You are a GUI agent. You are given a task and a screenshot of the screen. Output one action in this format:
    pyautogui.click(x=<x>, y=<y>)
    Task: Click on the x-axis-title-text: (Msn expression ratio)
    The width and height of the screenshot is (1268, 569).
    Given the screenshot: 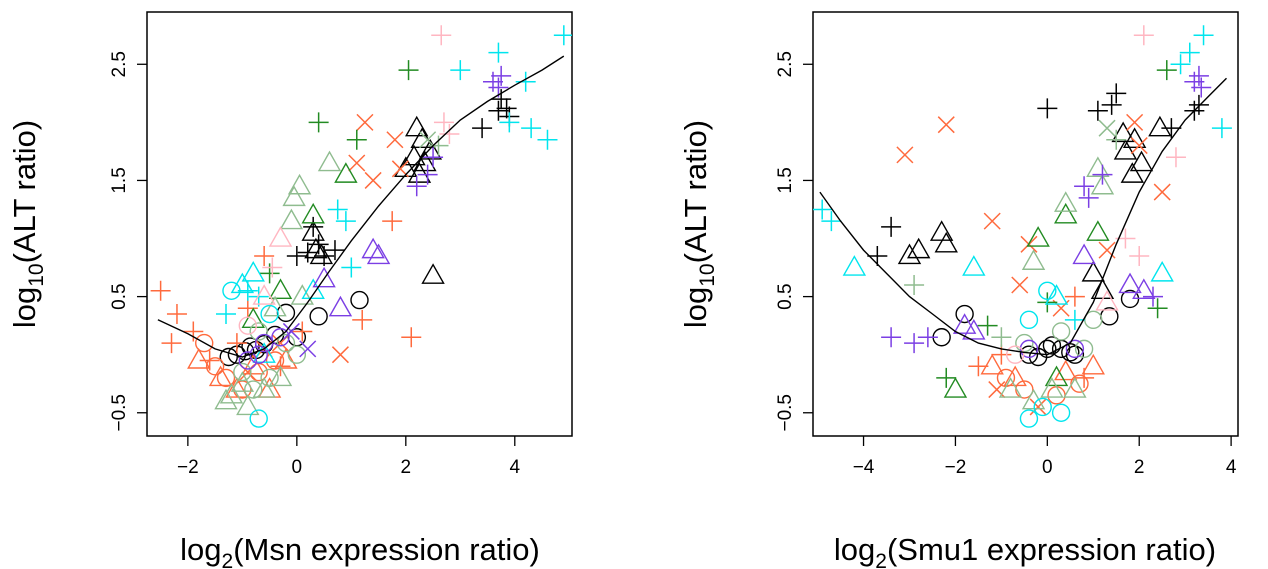 What is the action you would take?
    pyautogui.click(x=386, y=549)
    